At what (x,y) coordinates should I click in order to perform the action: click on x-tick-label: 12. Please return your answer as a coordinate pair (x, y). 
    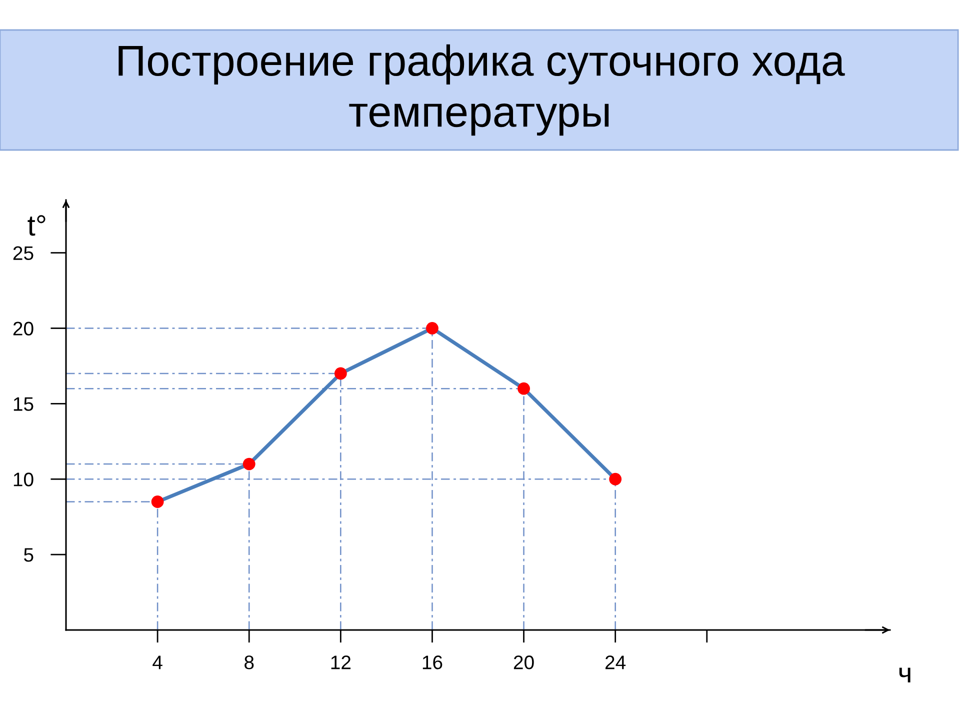
    Looking at the image, I should click on (341, 663).